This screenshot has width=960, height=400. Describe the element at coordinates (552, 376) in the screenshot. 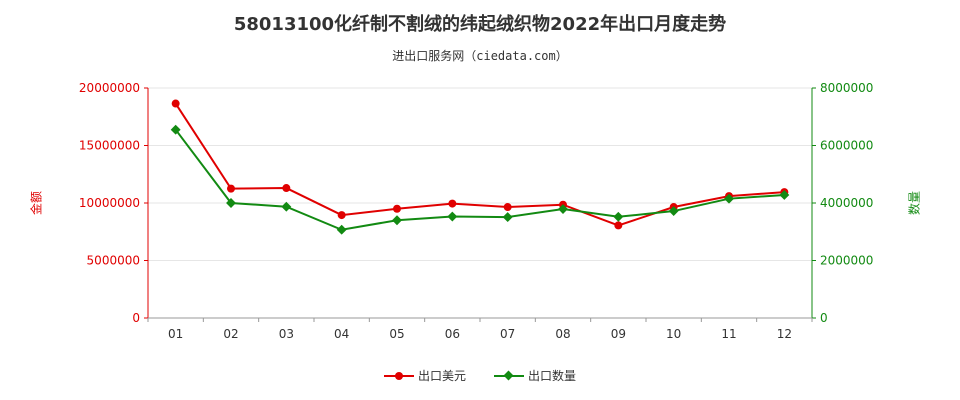

I see `legend-label-export-qty: 出口数量` at that location.